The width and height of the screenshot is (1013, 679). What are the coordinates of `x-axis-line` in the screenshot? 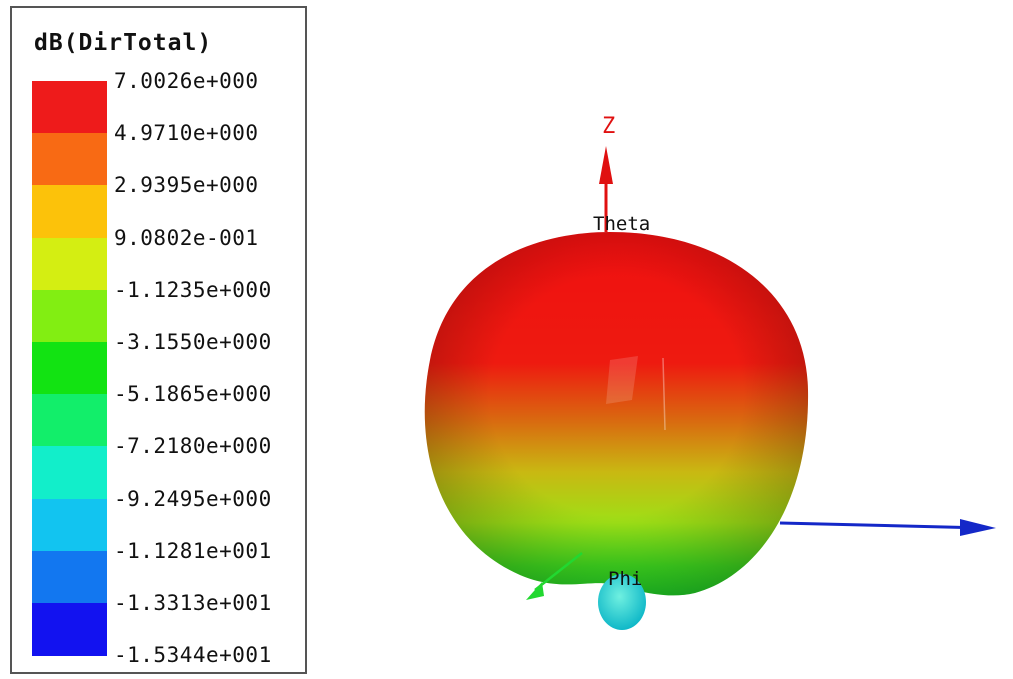 It's located at (882, 525).